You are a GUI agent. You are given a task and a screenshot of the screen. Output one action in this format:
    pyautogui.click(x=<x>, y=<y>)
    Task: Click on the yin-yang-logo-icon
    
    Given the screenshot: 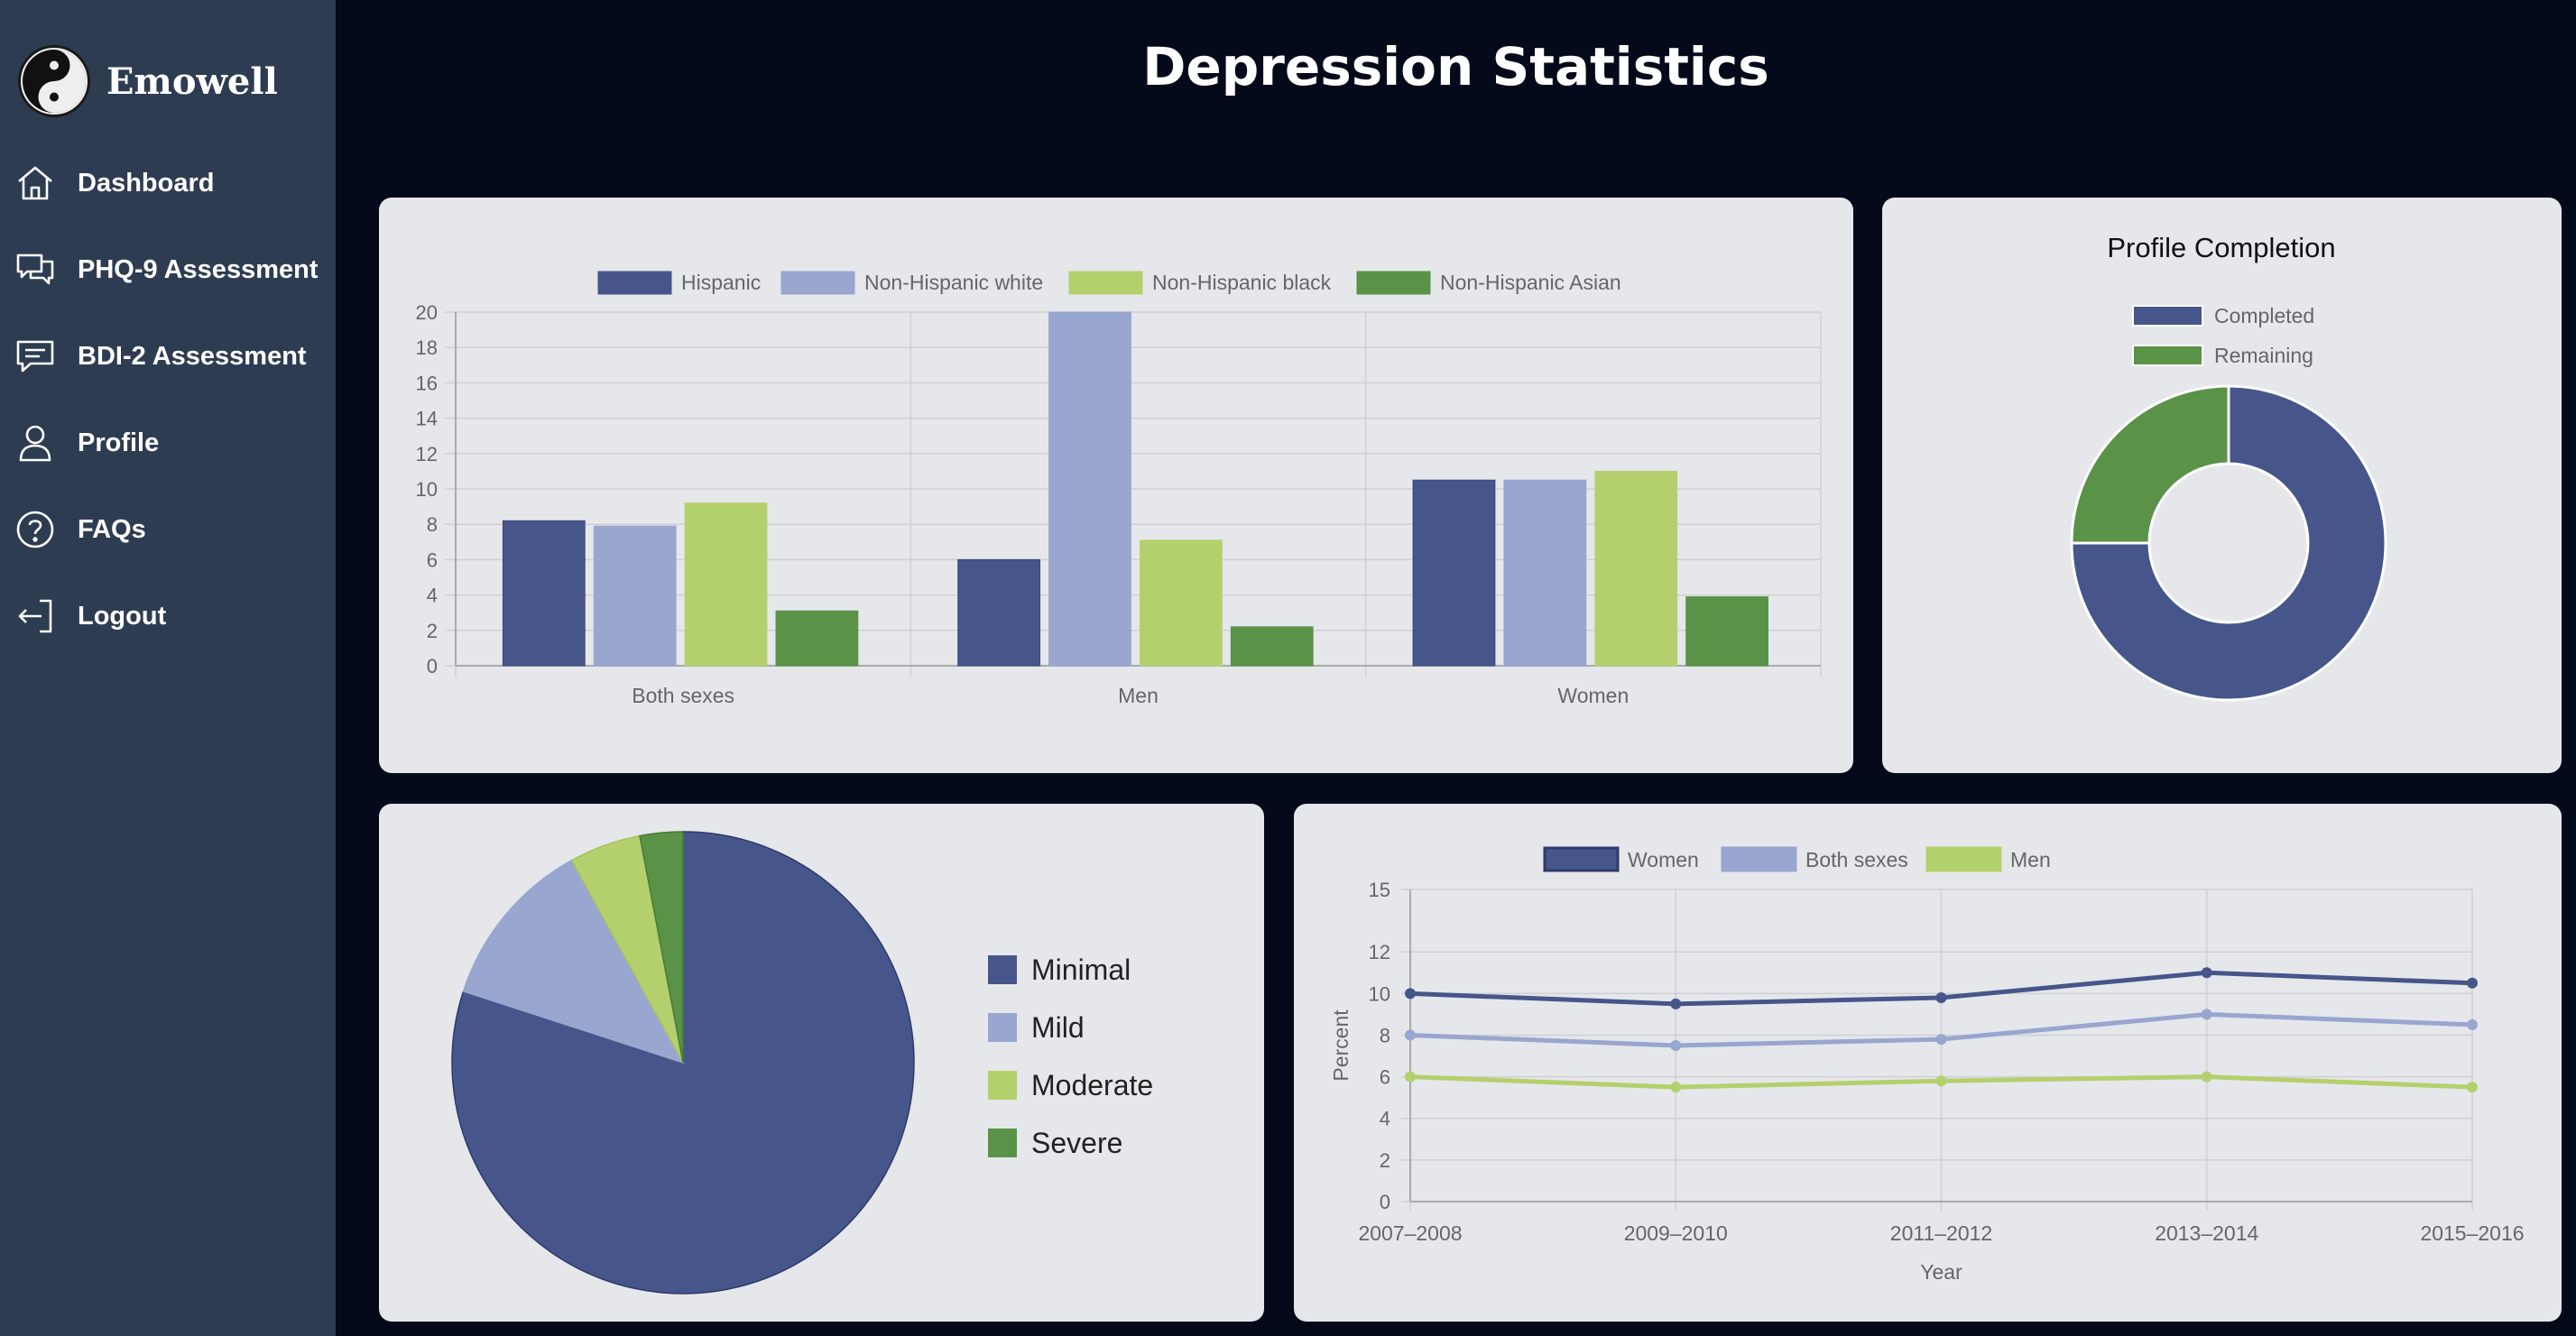 What is the action you would take?
    pyautogui.click(x=54, y=81)
    